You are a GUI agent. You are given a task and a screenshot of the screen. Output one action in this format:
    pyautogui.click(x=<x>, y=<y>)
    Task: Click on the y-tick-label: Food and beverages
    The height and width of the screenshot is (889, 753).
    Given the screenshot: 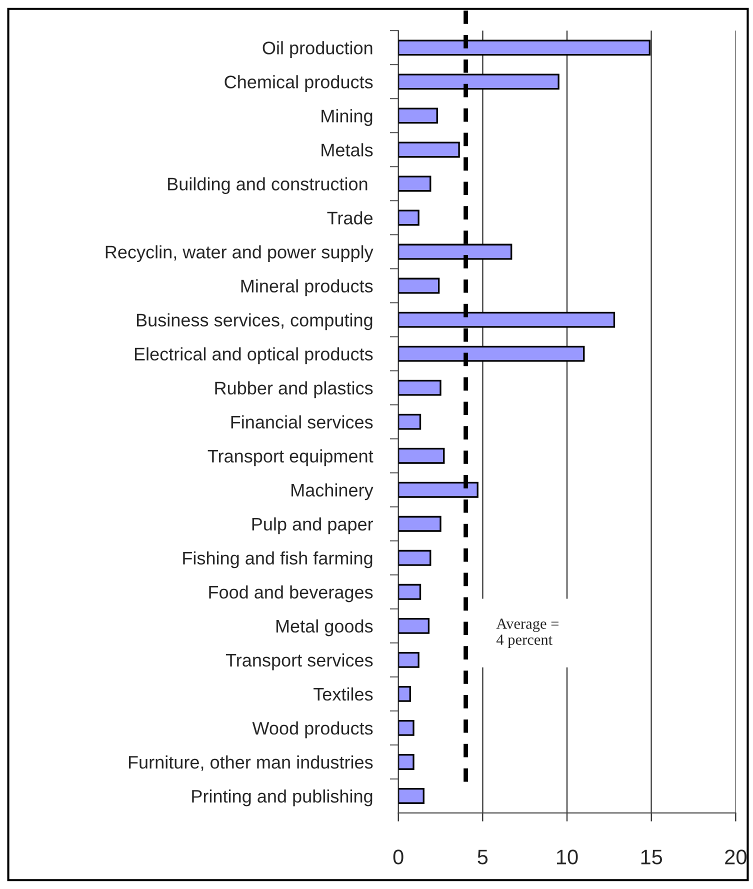 What is the action you would take?
    pyautogui.click(x=291, y=593)
    